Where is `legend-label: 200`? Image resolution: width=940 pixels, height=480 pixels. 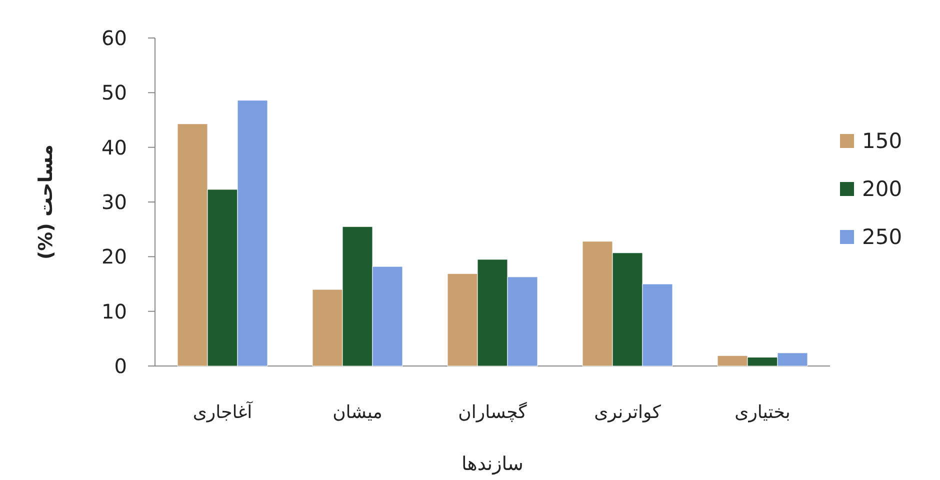 legend-label: 200 is located at coordinates (882, 189).